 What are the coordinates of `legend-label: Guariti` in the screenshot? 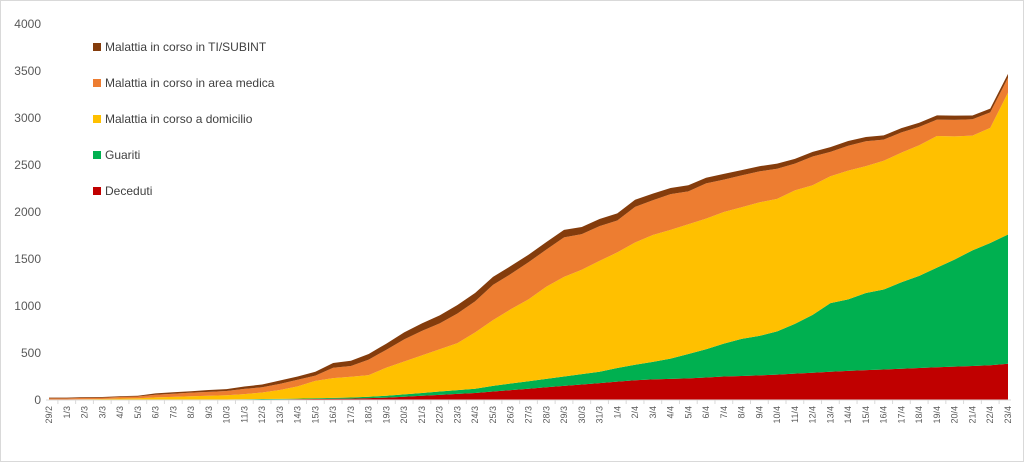 It's located at (122, 155).